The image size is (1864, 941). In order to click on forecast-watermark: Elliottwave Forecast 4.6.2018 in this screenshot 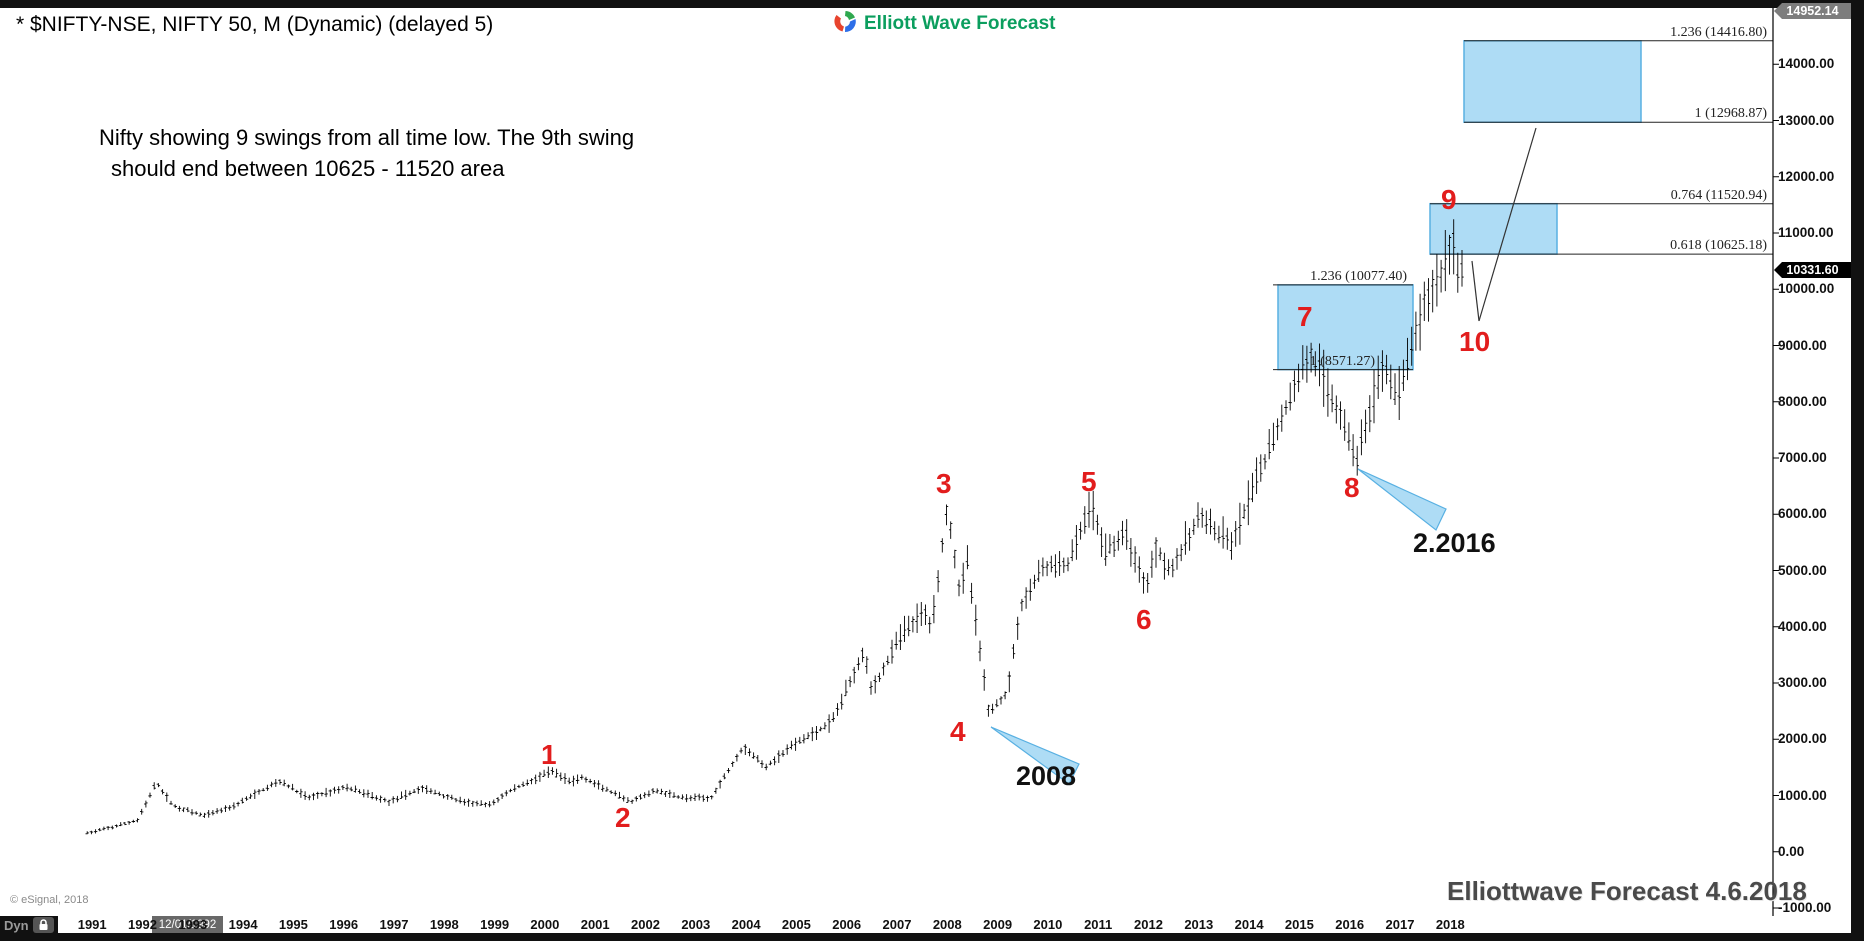, I will do `click(1627, 891)`.